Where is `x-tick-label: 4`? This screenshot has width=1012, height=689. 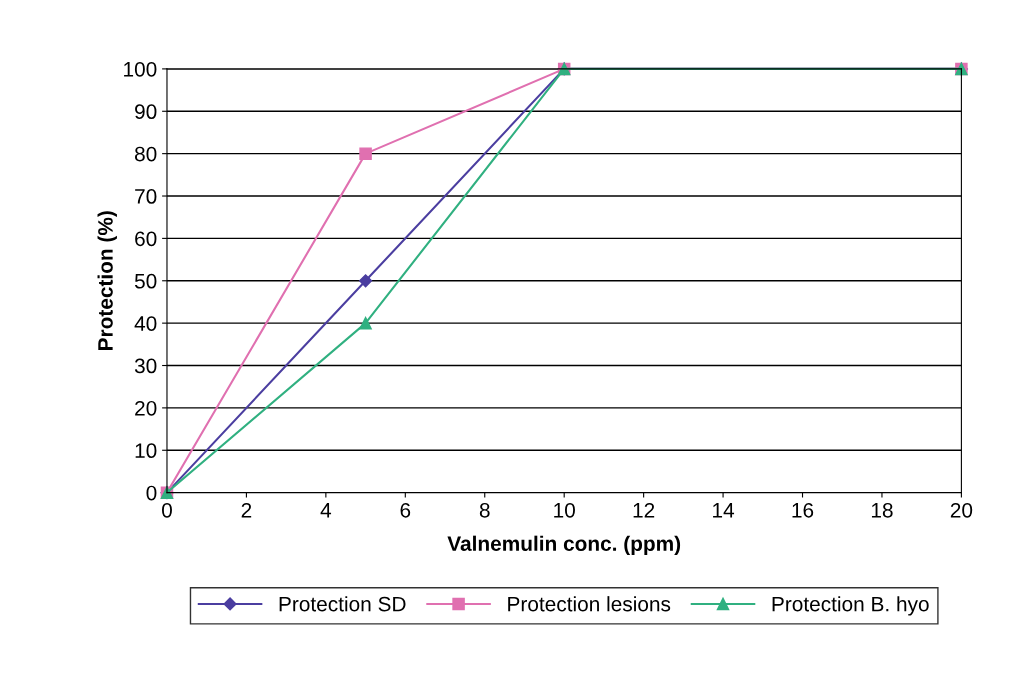
x-tick-label: 4 is located at coordinates (326, 510).